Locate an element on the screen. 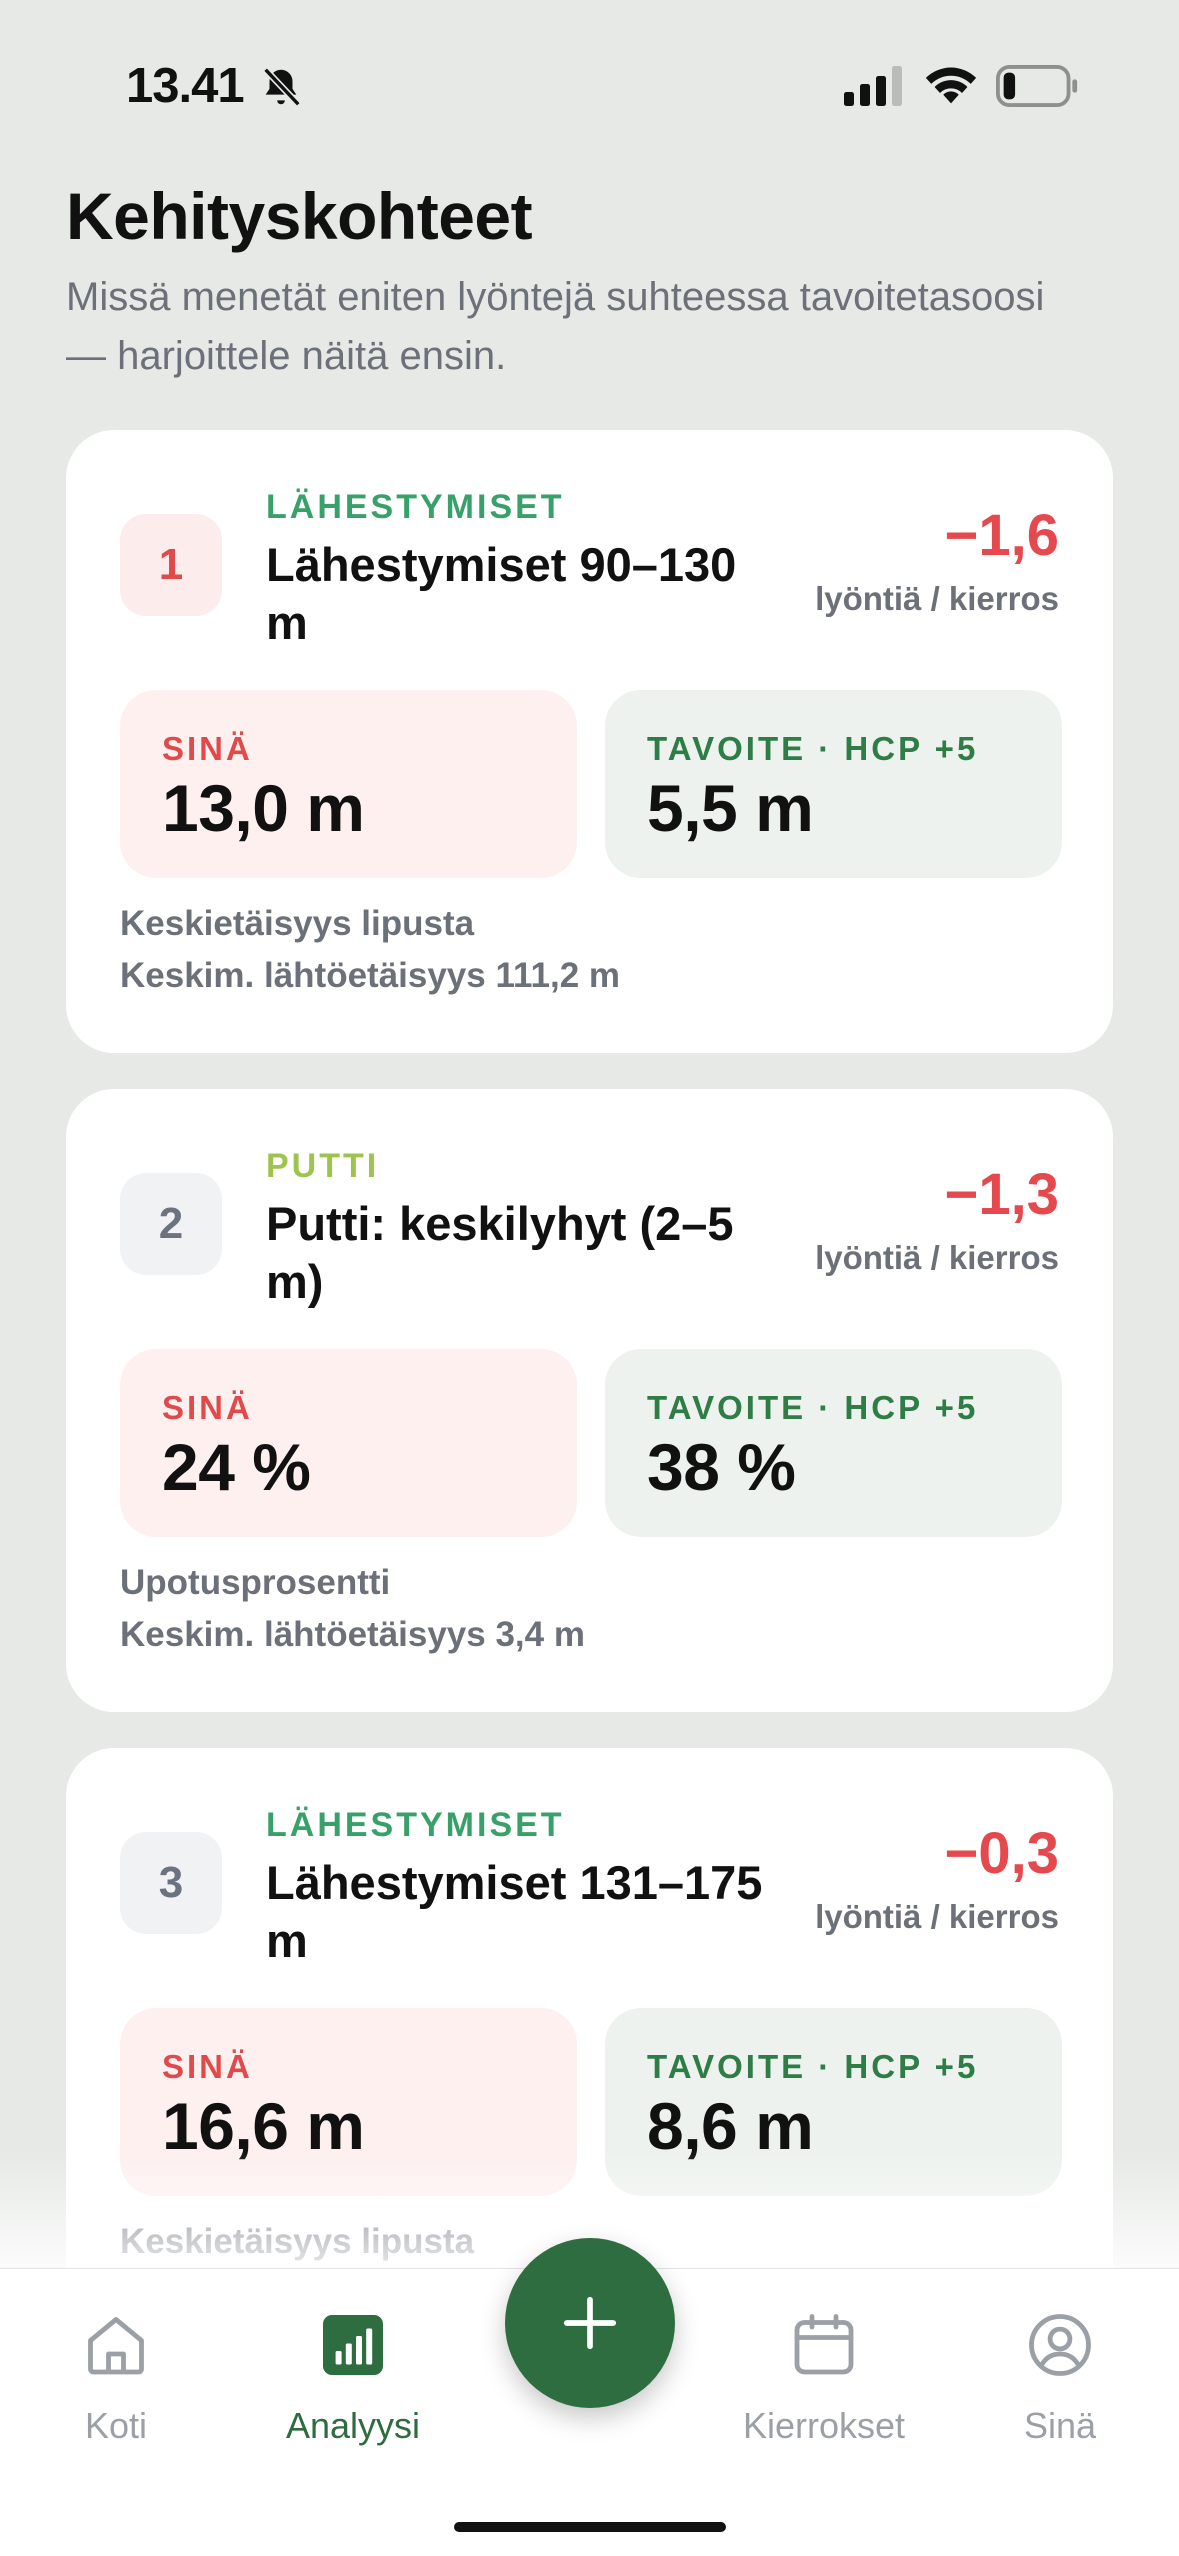 The image size is (1179, 2556). your-stat-value: 13,0 m is located at coordinates (263, 808).